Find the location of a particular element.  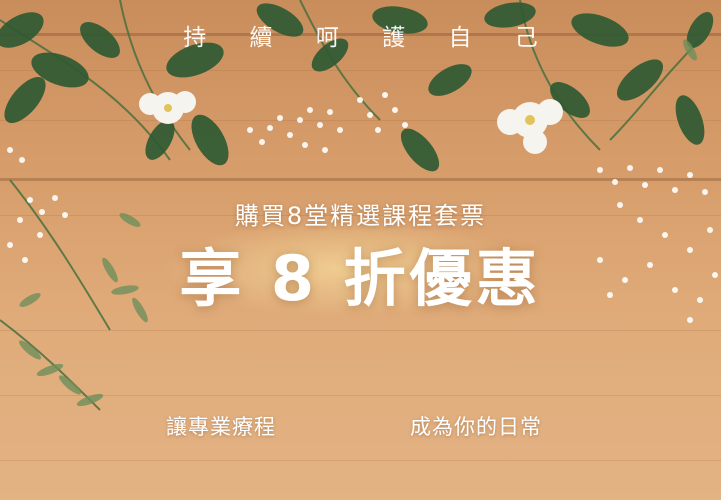

footer-left-text: 讓專業療程 is located at coordinates (221, 427).